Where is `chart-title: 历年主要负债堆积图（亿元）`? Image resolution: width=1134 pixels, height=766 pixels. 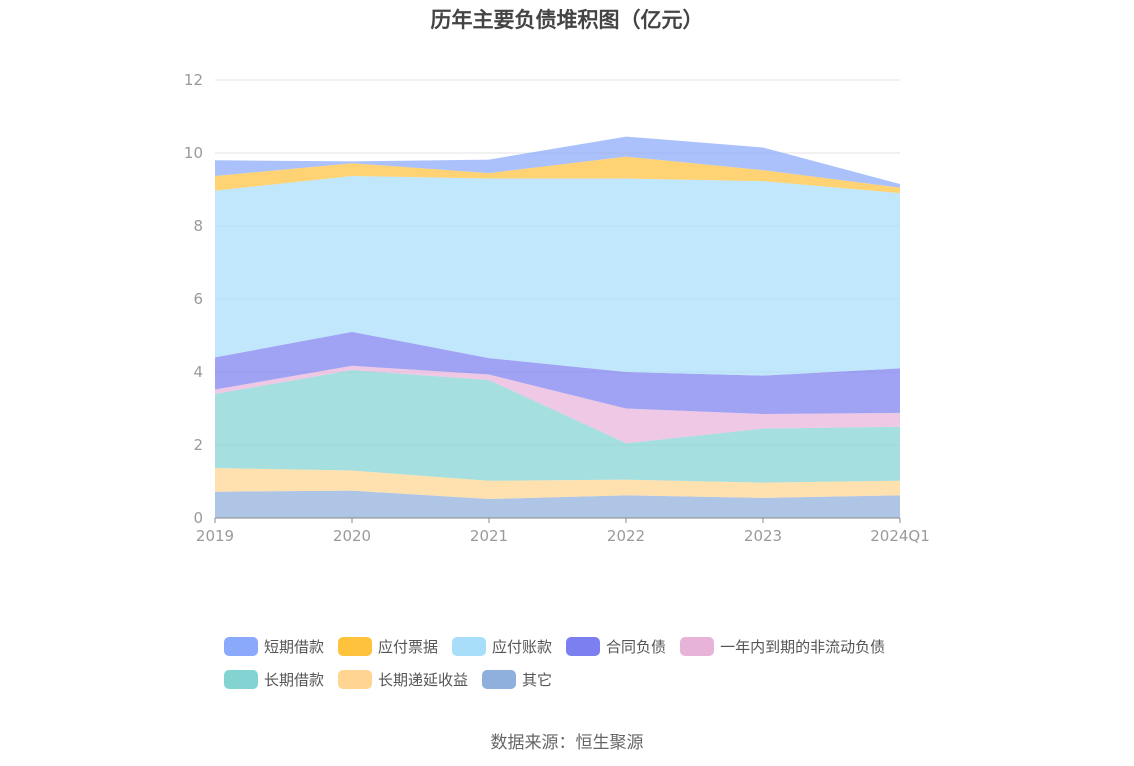 chart-title: 历年主要负债堆积图（亿元） is located at coordinates (567, 20).